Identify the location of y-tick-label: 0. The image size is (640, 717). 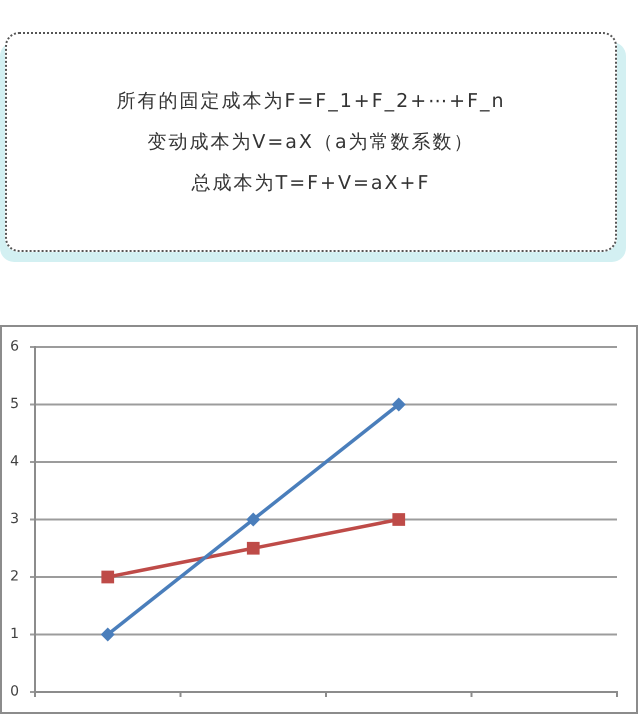
(14, 692).